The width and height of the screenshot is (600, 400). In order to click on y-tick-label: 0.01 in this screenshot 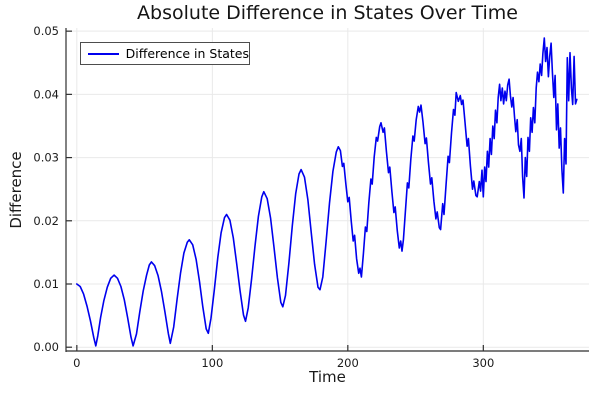, I will do `click(46, 284)`.